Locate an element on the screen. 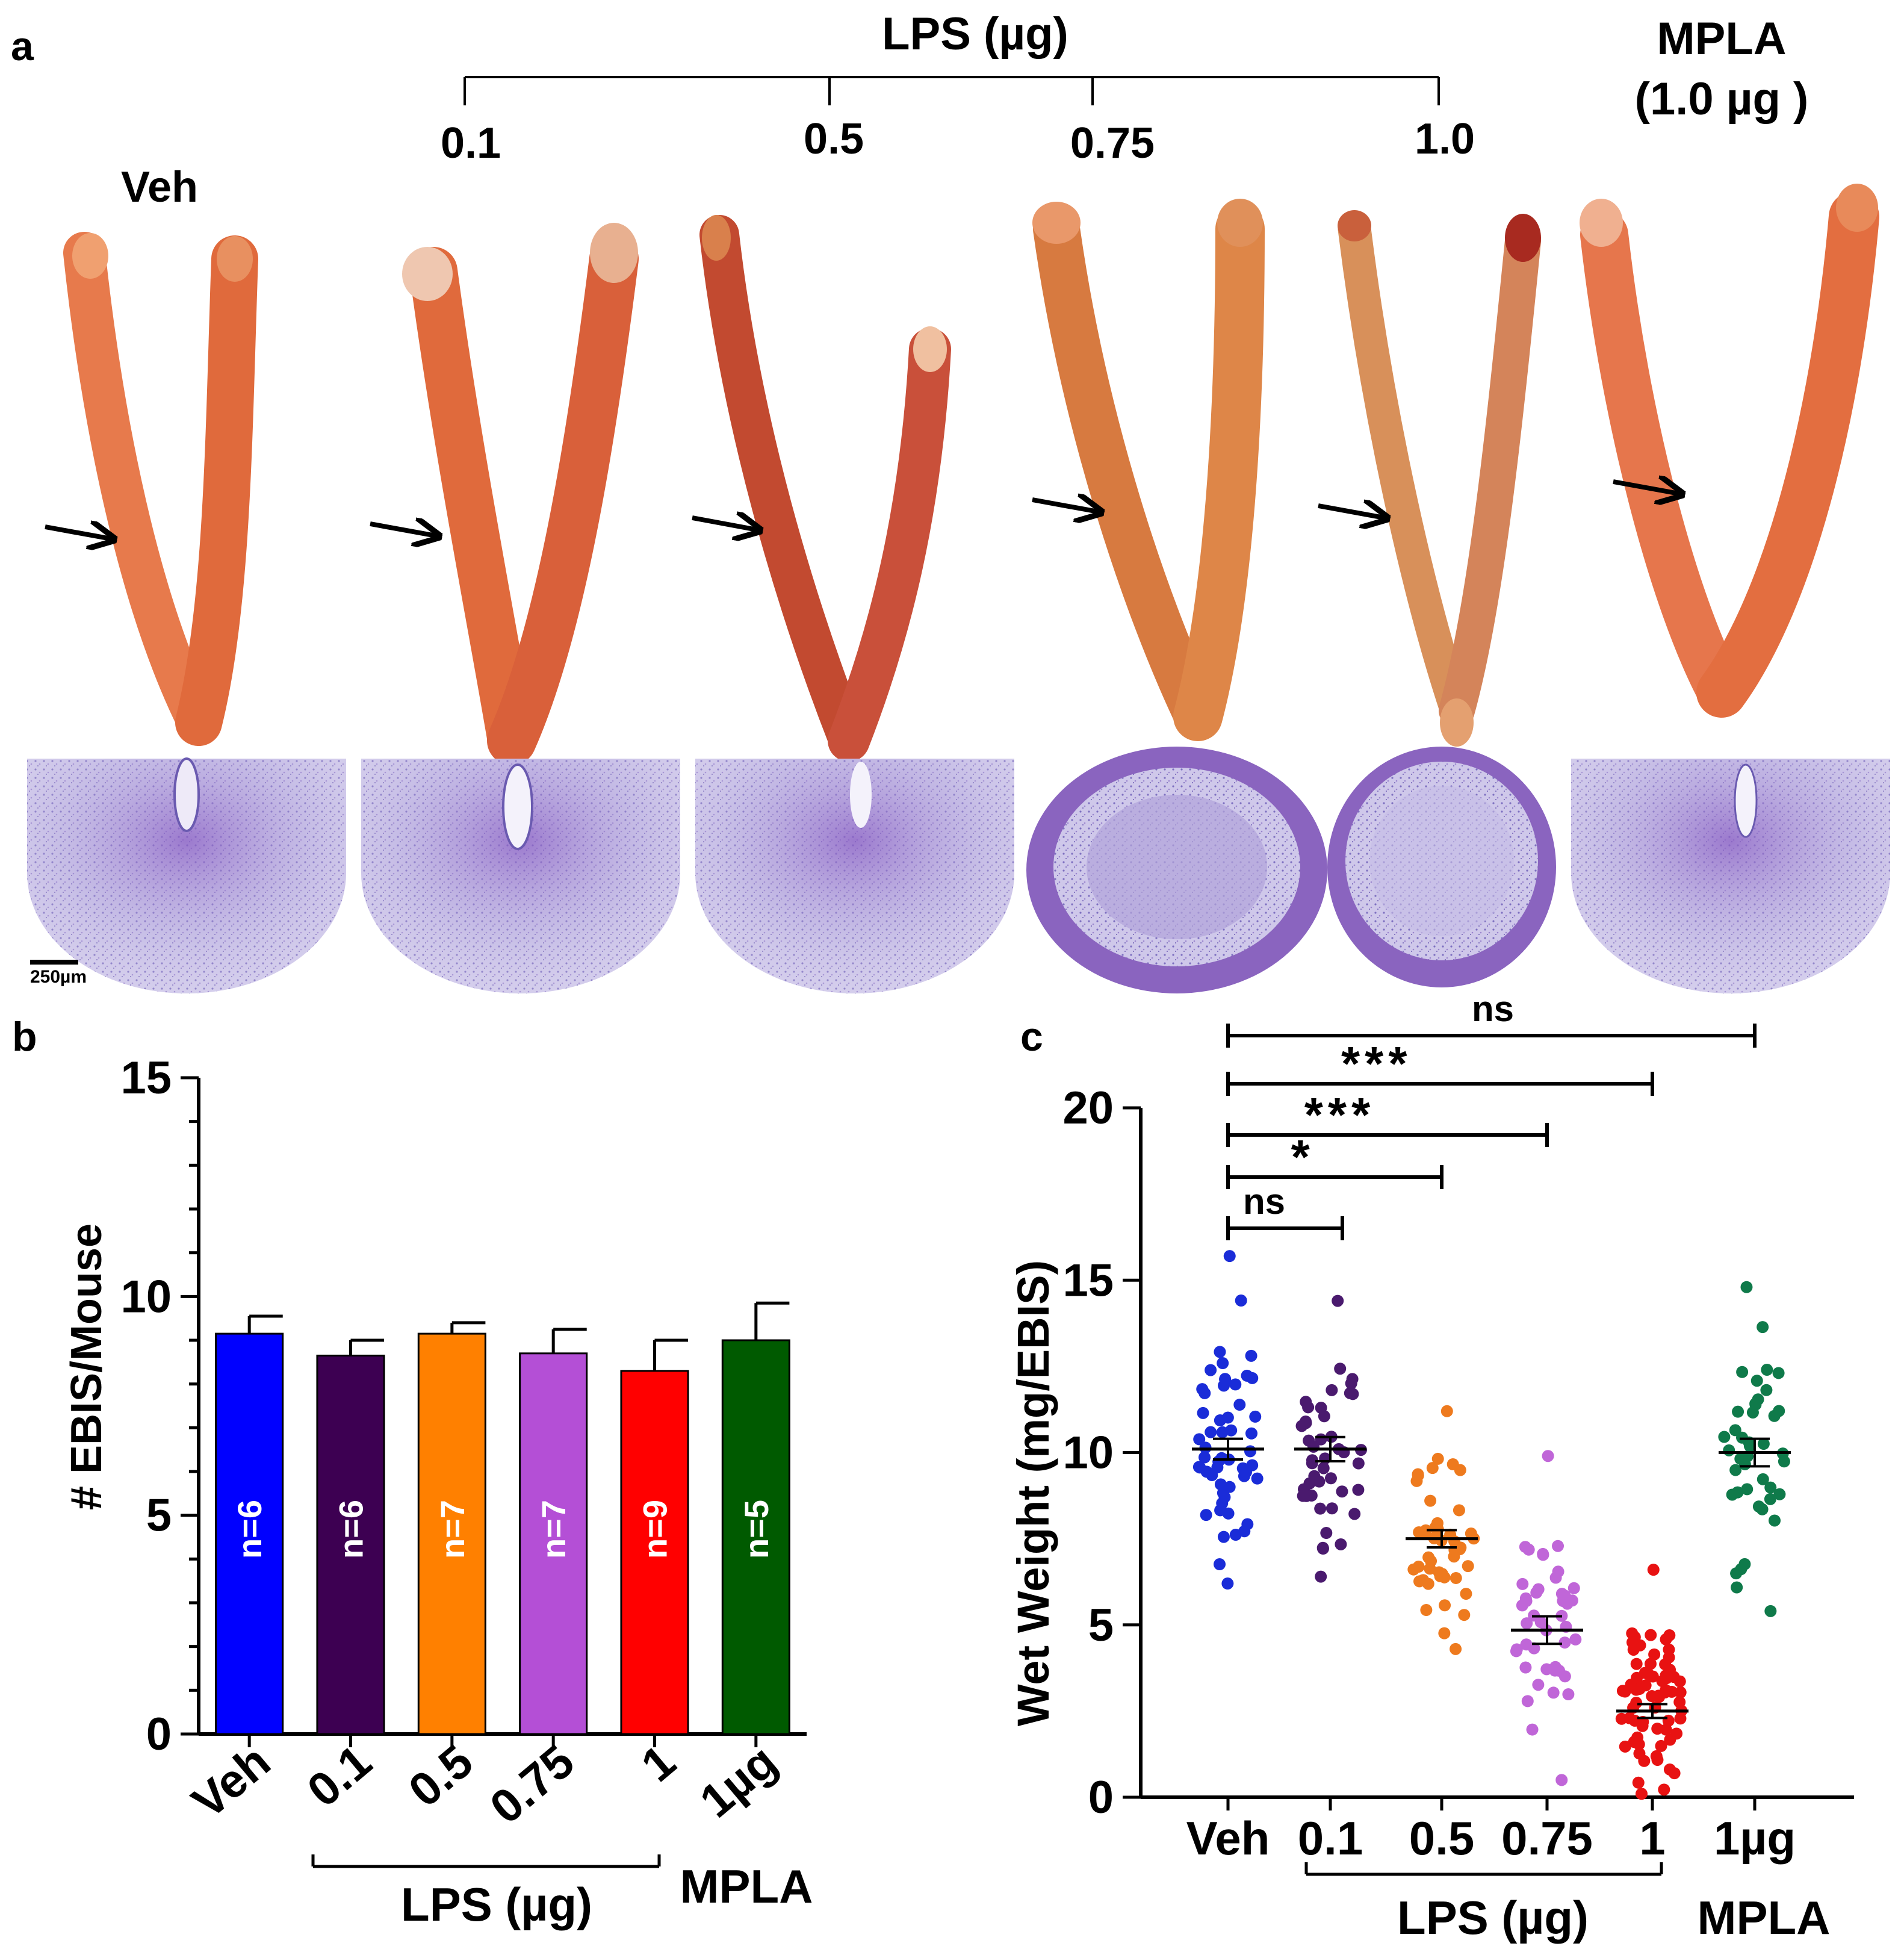  panel-a-label: a is located at coordinates (23, 46).